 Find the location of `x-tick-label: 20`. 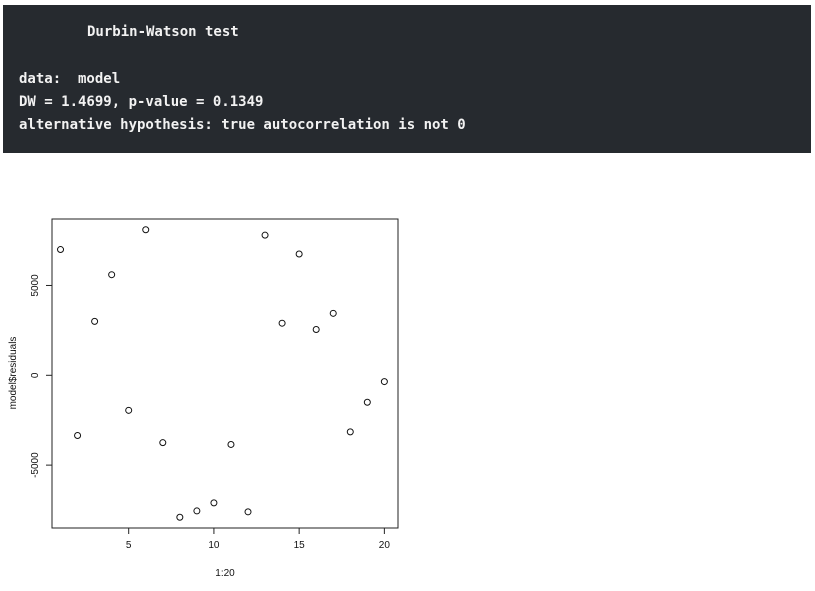

x-tick-label: 20 is located at coordinates (385, 545).